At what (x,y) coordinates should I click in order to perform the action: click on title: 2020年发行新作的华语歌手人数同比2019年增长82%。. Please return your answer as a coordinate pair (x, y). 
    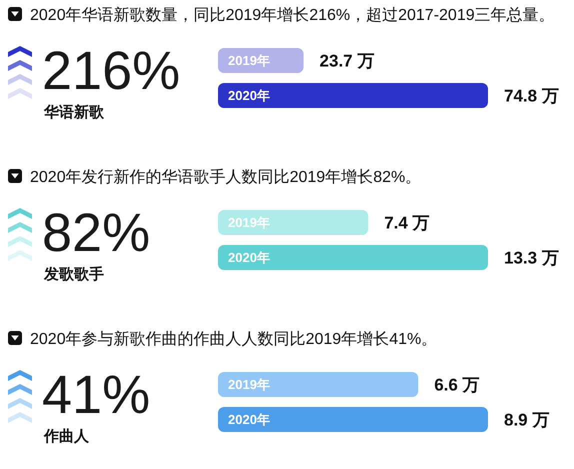
    Looking at the image, I should click on (226, 177).